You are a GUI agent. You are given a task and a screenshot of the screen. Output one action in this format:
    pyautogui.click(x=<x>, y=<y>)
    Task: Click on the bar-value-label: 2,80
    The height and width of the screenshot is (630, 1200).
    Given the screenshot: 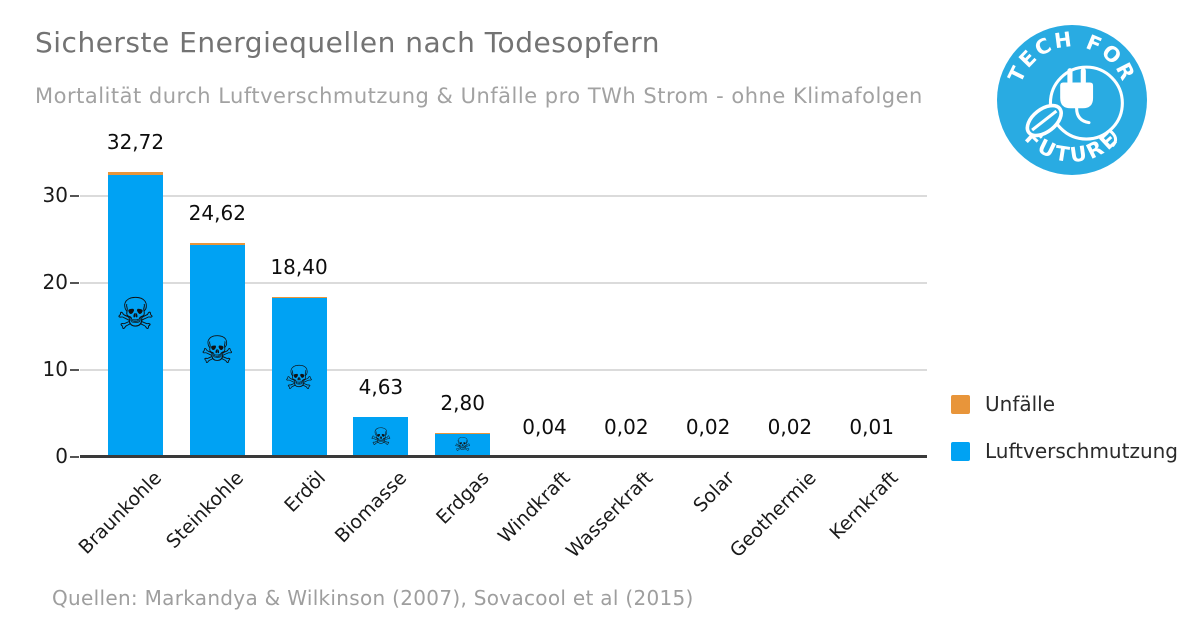 What is the action you would take?
    pyautogui.click(x=462, y=403)
    